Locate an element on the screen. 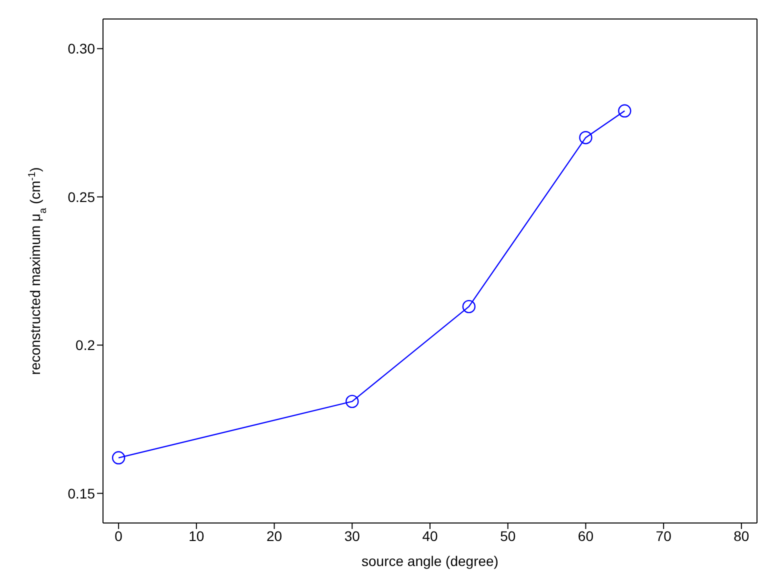 The width and height of the screenshot is (775, 586). y-tick-label: 0.25 is located at coordinates (82, 196).